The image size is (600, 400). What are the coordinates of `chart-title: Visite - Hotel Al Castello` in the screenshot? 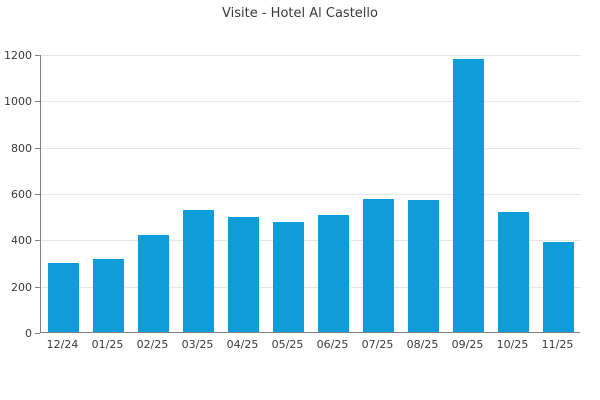 It's located at (300, 13).